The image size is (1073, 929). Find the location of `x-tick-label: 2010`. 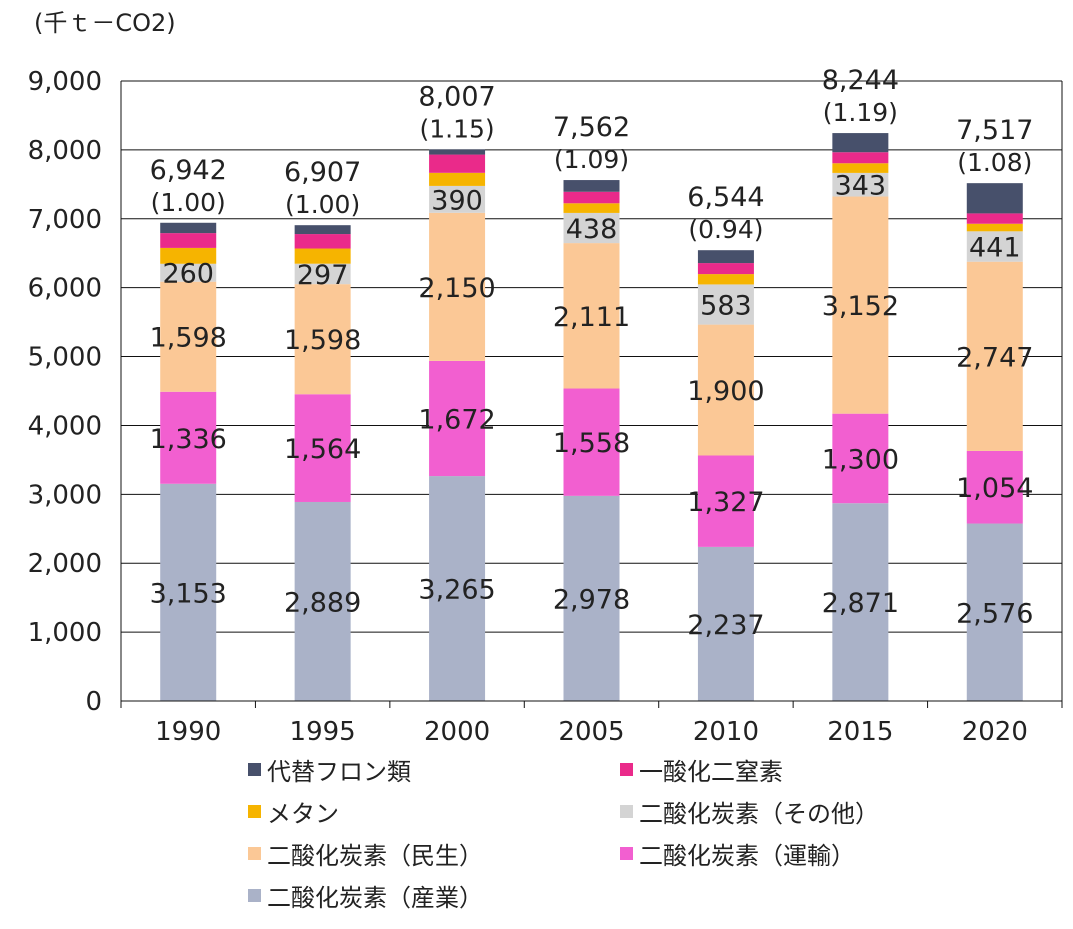

x-tick-label: 2010 is located at coordinates (726, 732).